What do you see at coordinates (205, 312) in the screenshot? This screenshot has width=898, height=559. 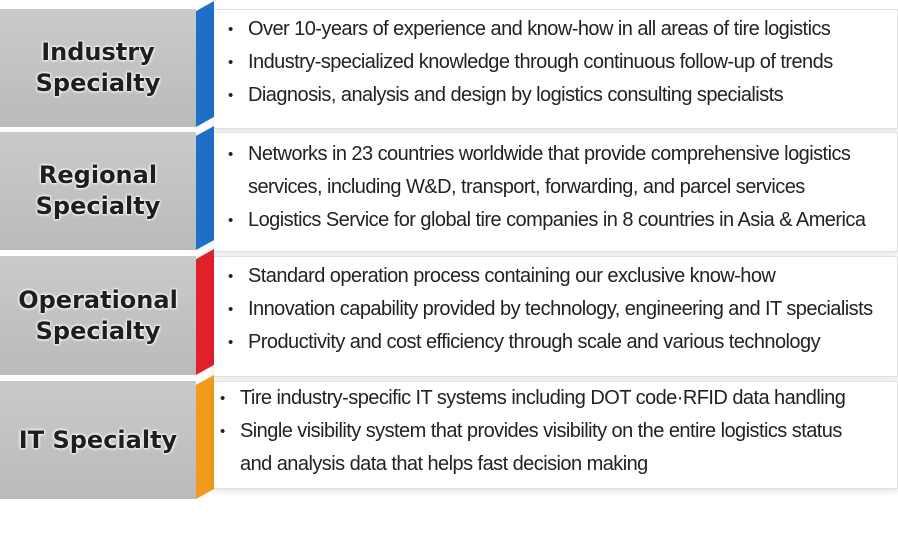 I see `accent-bar-red` at bounding box center [205, 312].